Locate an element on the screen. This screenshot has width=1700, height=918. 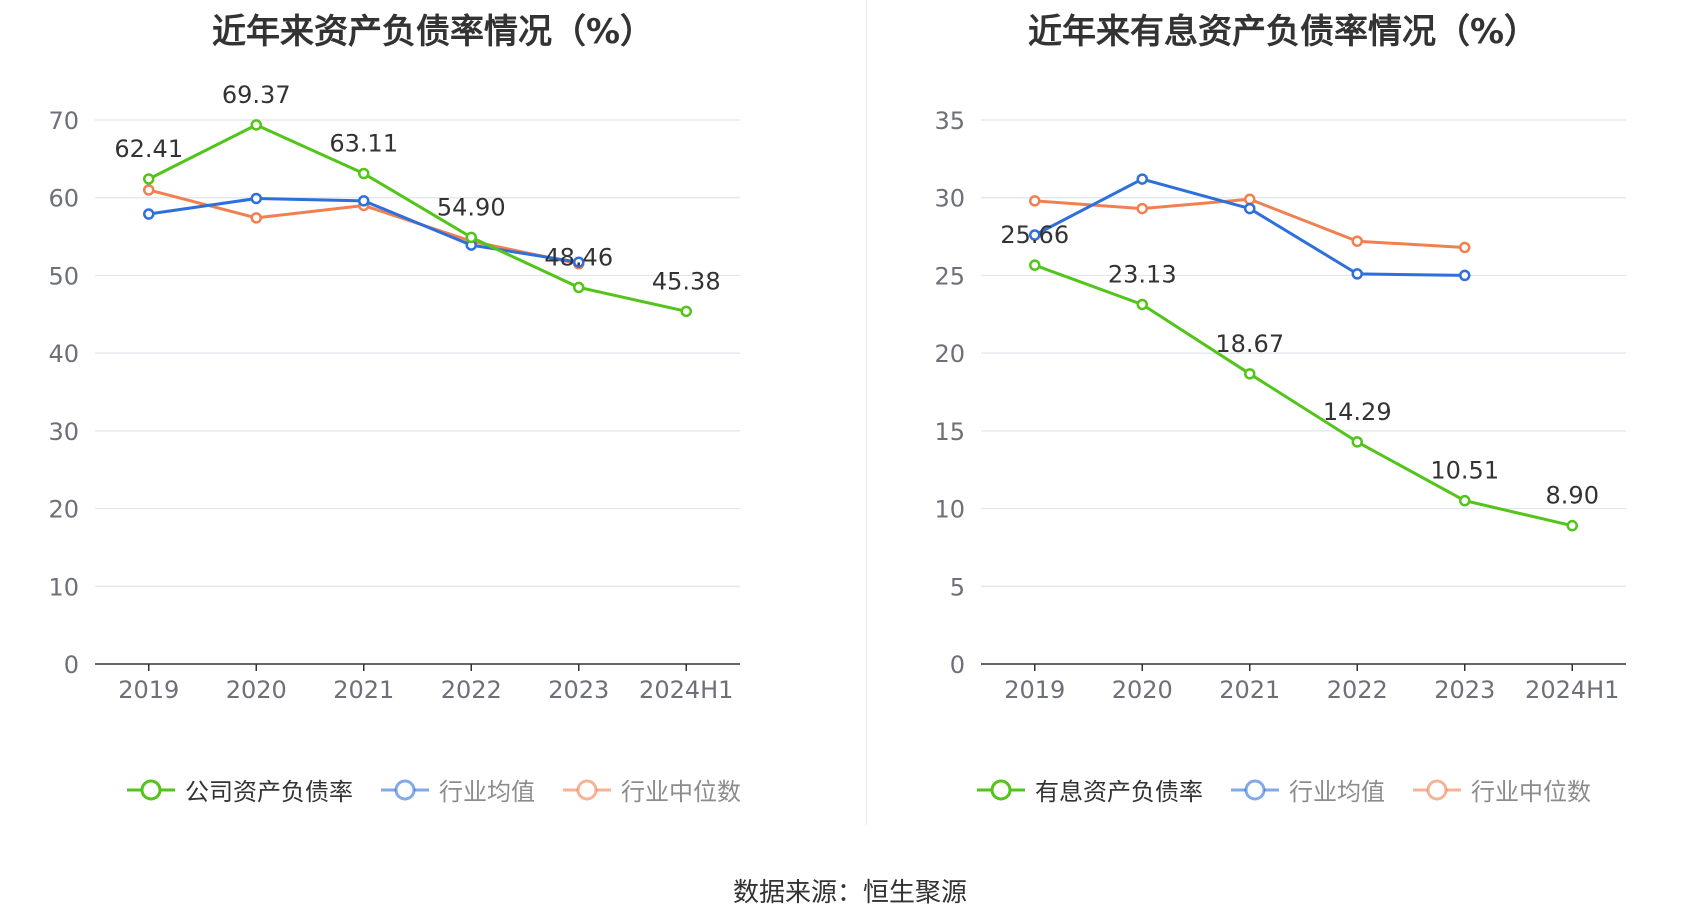
legend-item-0: 有息资产负债率 is located at coordinates (1089, 789).